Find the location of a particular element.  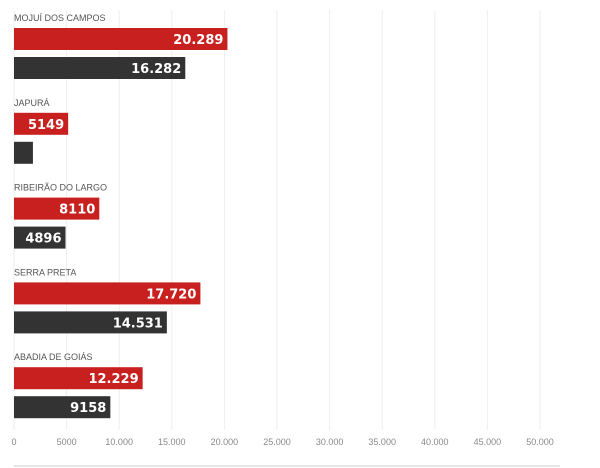

value-label: 17.720 is located at coordinates (171, 294).